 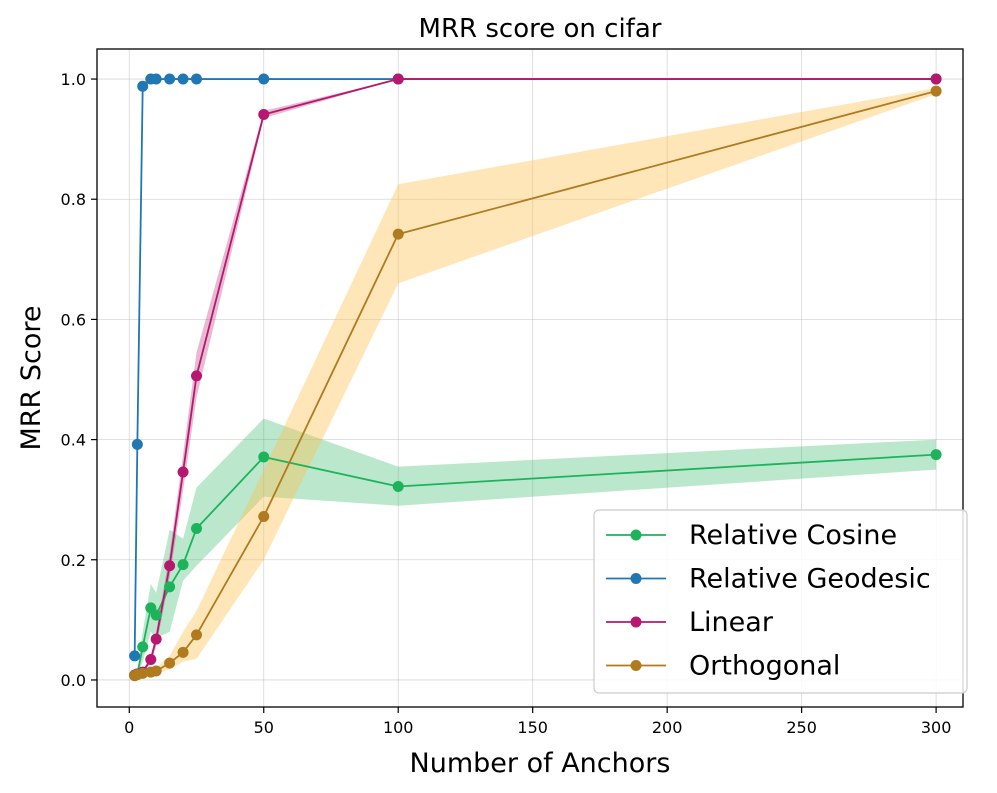 What do you see at coordinates (129, 727) in the screenshot?
I see `x-tick-label: 0` at bounding box center [129, 727].